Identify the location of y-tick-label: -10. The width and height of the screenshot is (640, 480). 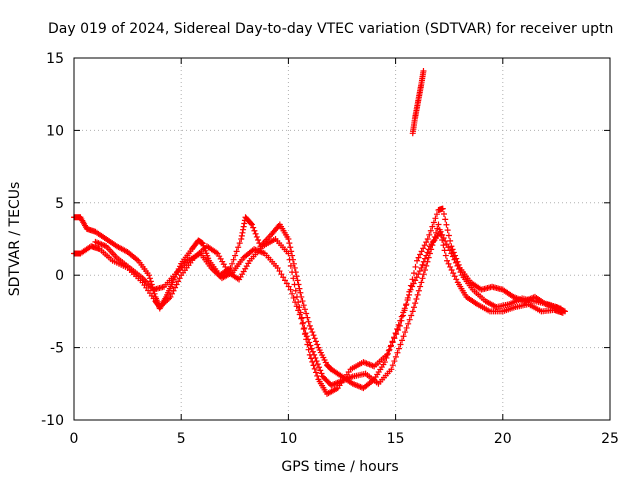
(52, 421).